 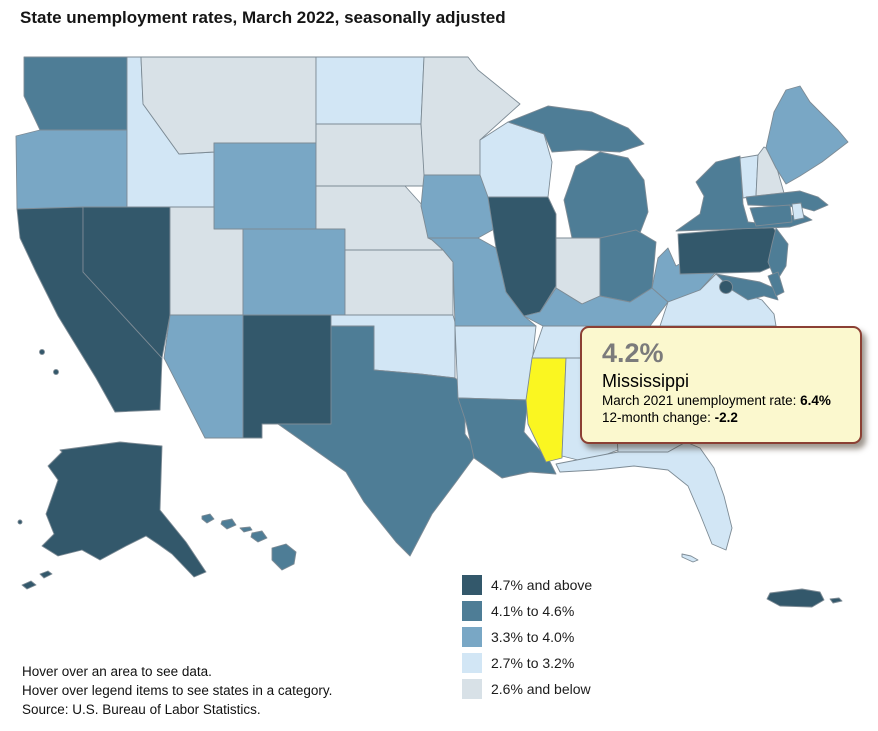 What do you see at coordinates (795, 598) in the screenshot?
I see `state-puerto-rico` at bounding box center [795, 598].